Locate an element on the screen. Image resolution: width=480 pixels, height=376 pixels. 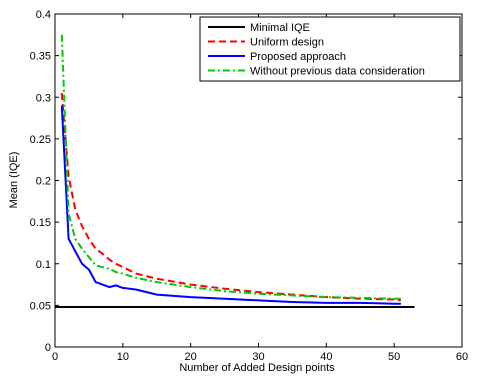
legend-entry: Minimal IQE is located at coordinates (280, 28).